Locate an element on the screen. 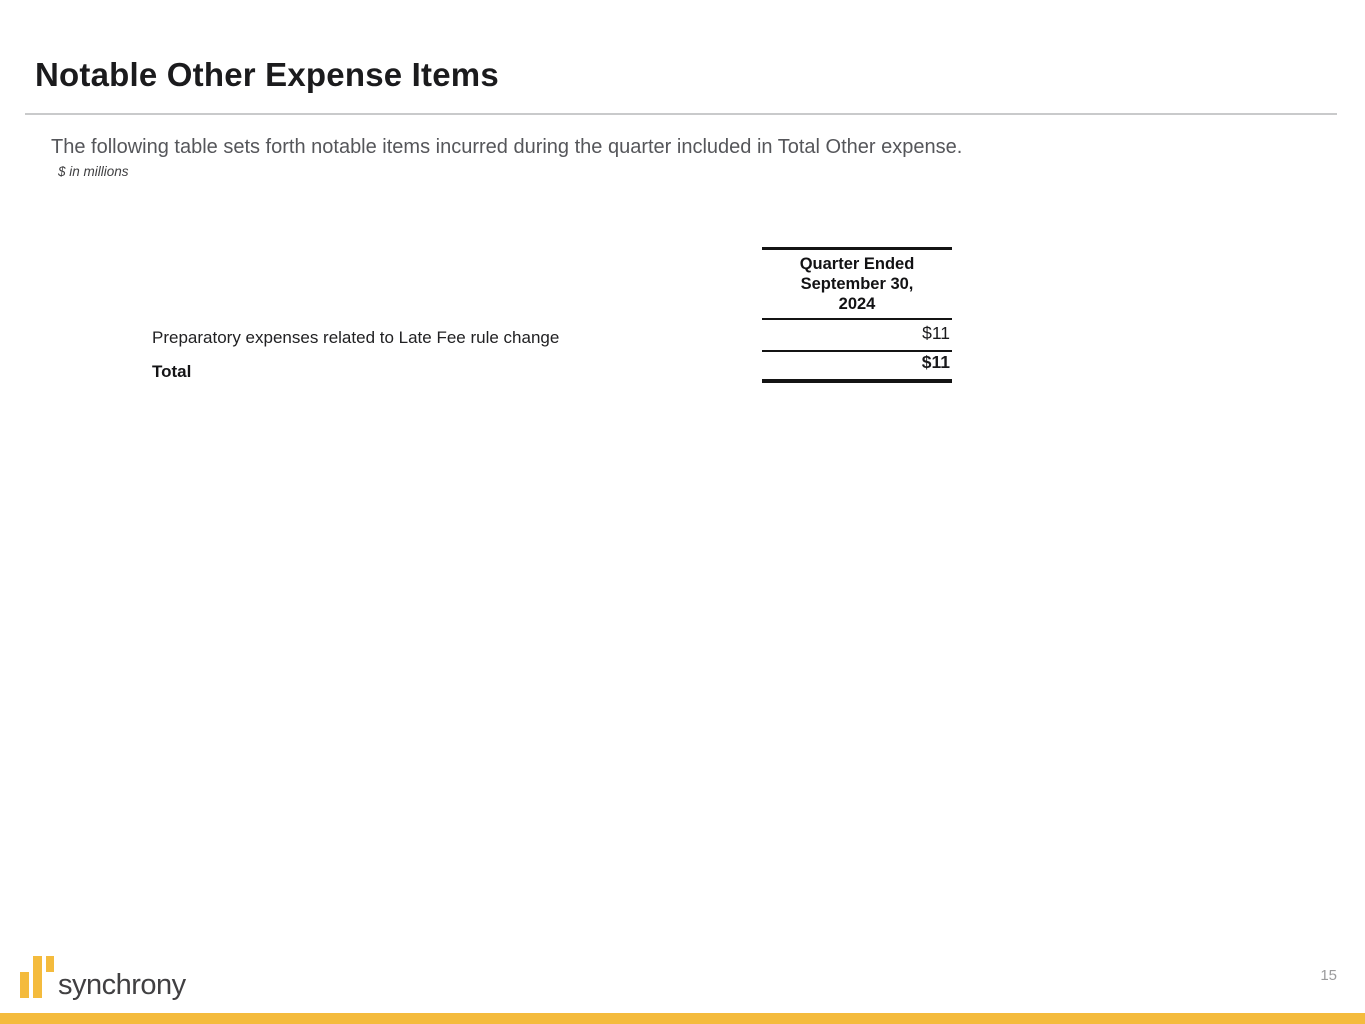  table-column-header: Quarter Ended September 30, 2024 is located at coordinates (857, 283).